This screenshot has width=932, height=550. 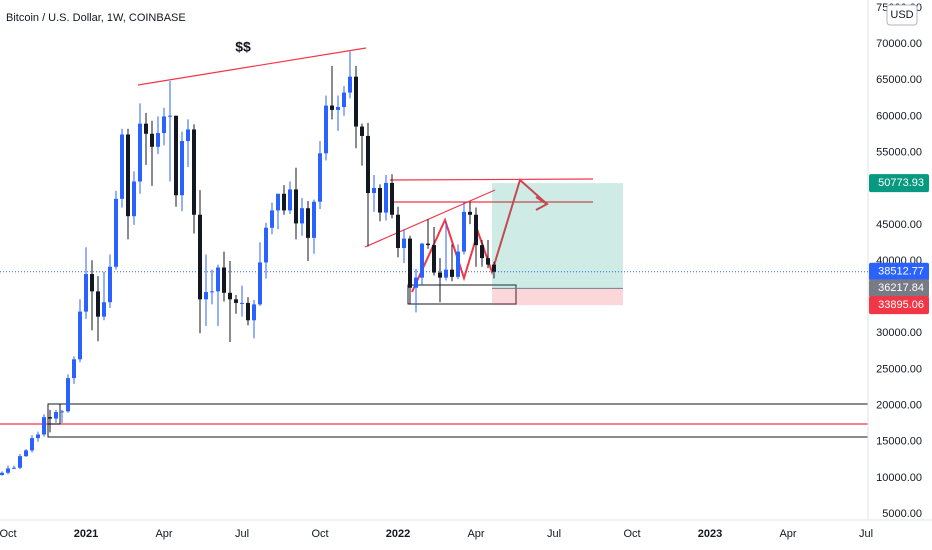 I want to click on loss-zone, so click(x=557, y=297).